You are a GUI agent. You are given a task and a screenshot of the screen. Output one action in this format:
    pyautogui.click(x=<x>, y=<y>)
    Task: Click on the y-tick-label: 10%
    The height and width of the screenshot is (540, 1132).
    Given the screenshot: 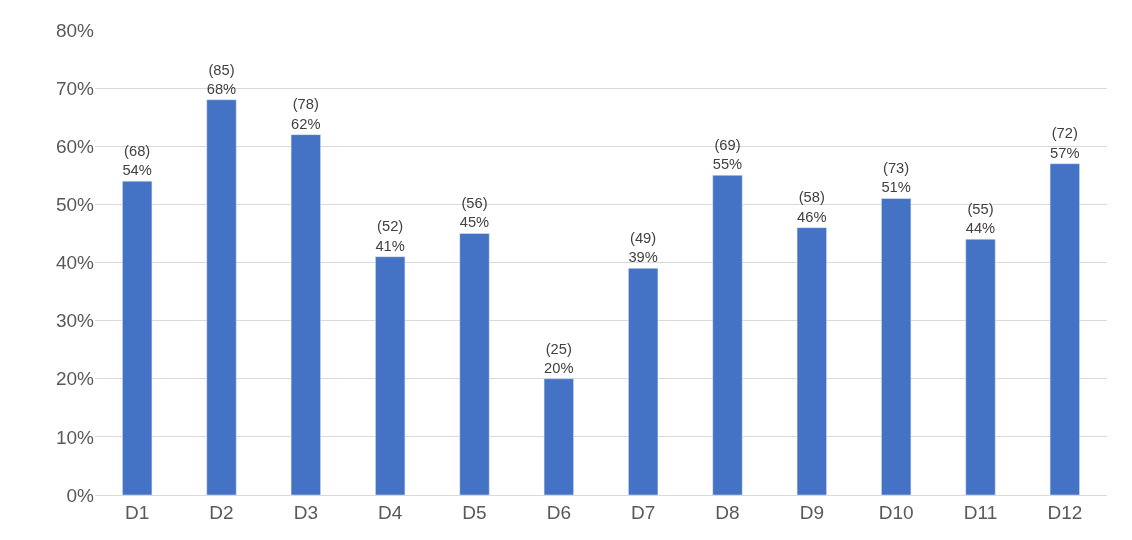 What is the action you would take?
    pyautogui.click(x=75, y=437)
    